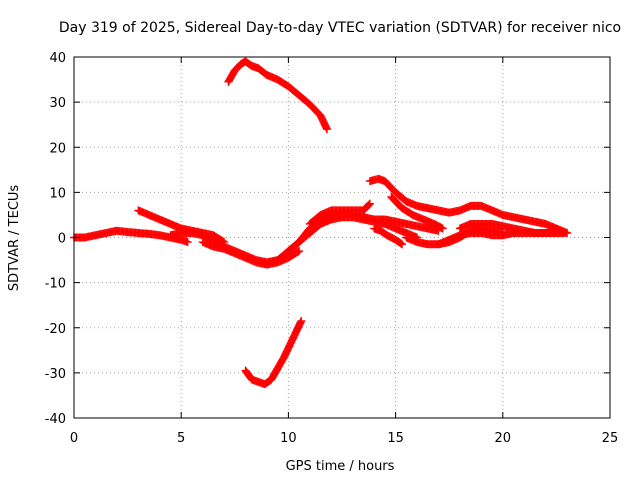 The height and width of the screenshot is (480, 640). What do you see at coordinates (55, 419) in the screenshot?
I see `y-tick-label: -40` at bounding box center [55, 419].